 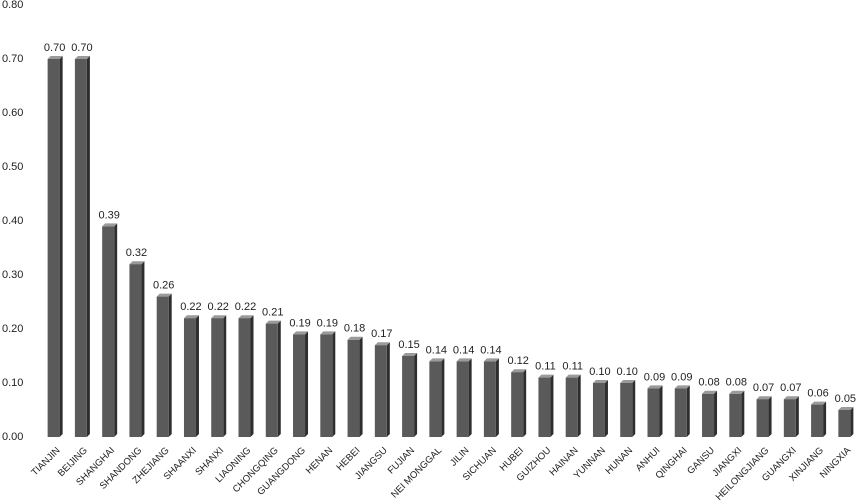 I want to click on x-tick-label: GUANGDONG, so click(x=281, y=471).